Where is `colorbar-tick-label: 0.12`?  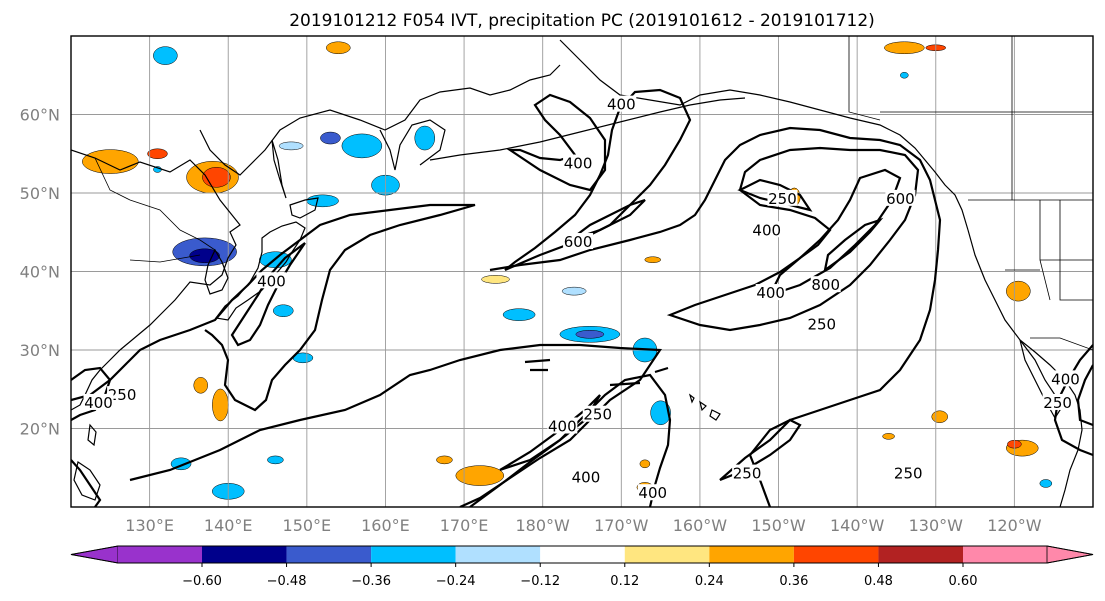
colorbar-tick-label: 0.12 is located at coordinates (624, 581).